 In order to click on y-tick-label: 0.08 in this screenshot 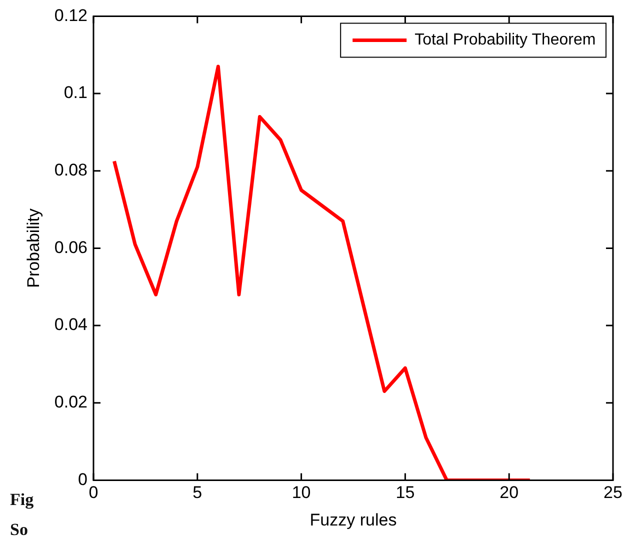, I will do `click(71, 170)`.